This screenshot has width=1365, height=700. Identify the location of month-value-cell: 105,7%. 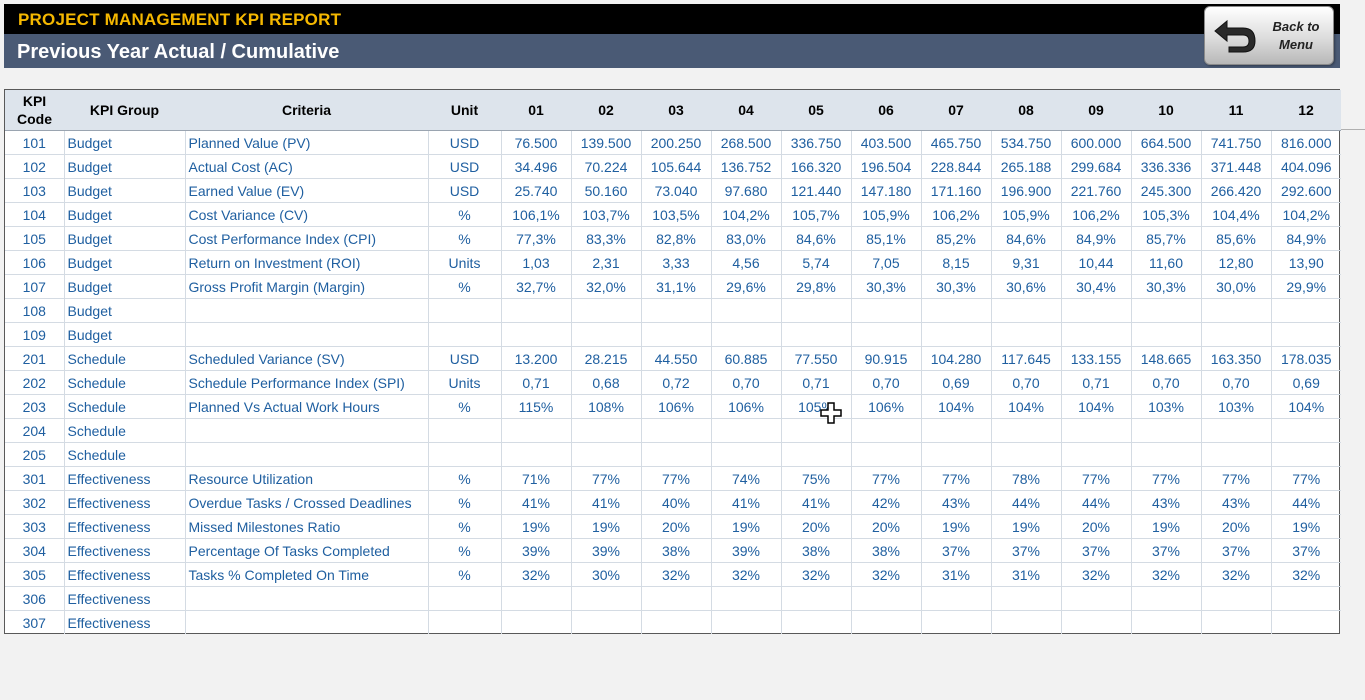
(816, 214).